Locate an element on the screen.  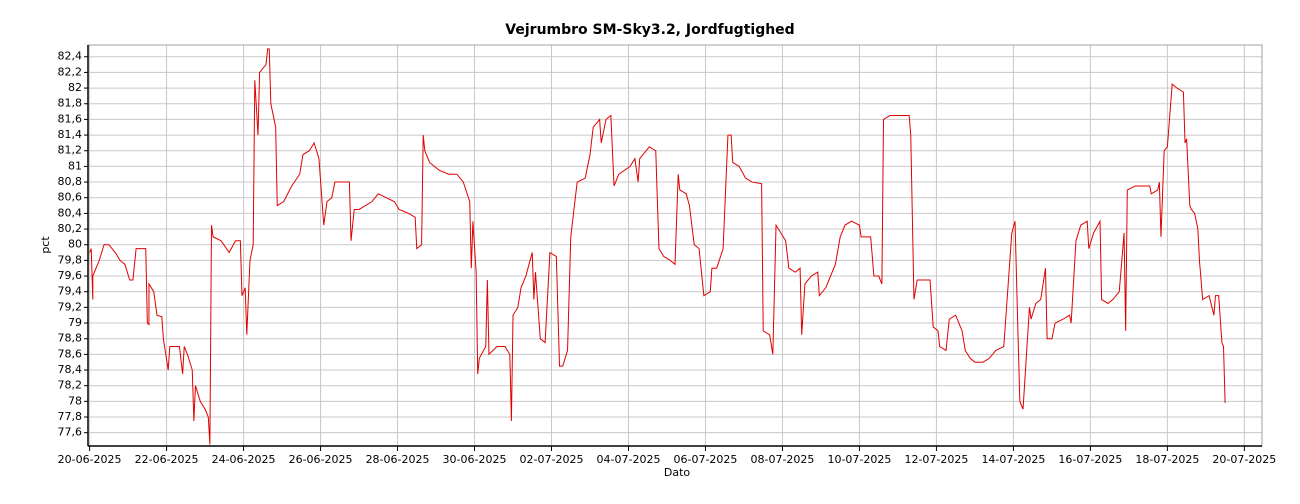
y-tick-label: 77,8 is located at coordinates (70, 416).